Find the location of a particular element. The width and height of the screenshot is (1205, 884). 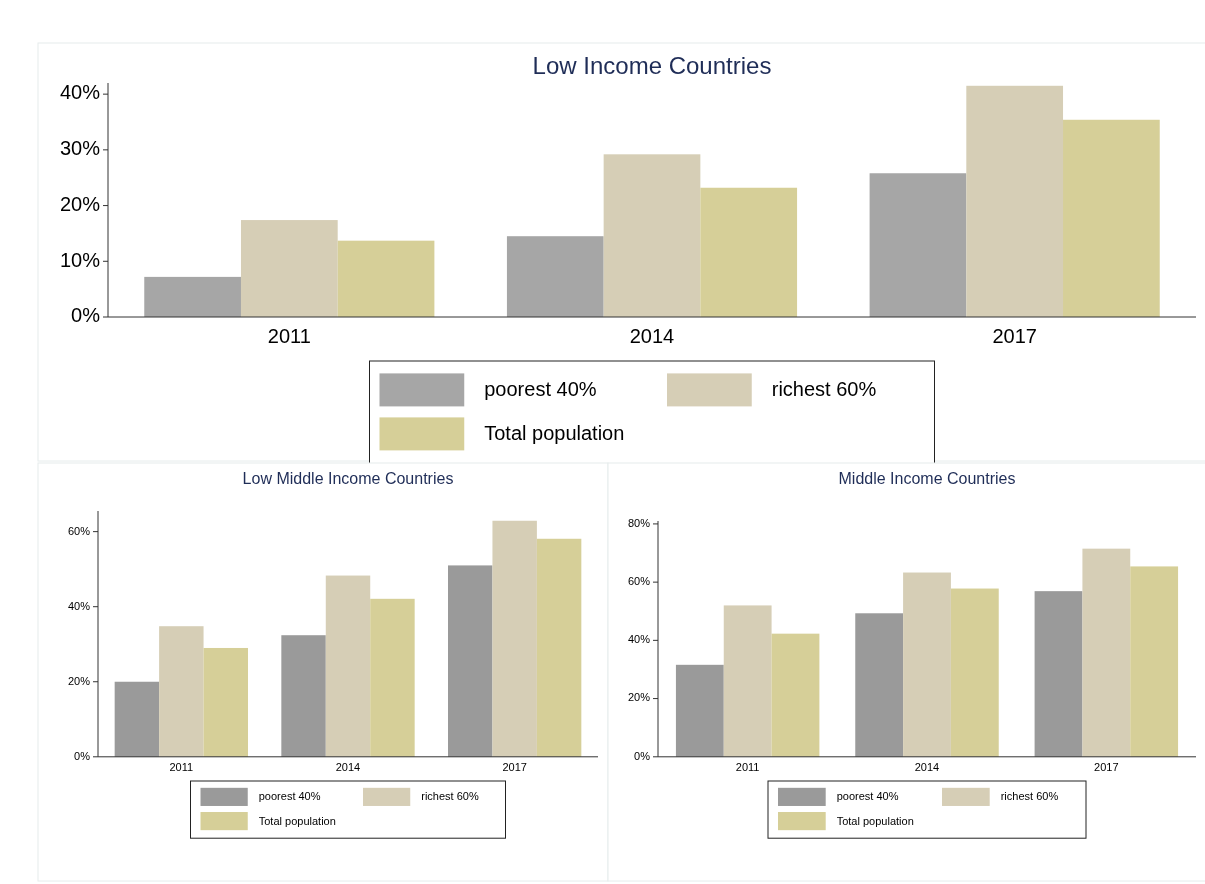

chart-title: Low Income Countries is located at coordinates (652, 66).